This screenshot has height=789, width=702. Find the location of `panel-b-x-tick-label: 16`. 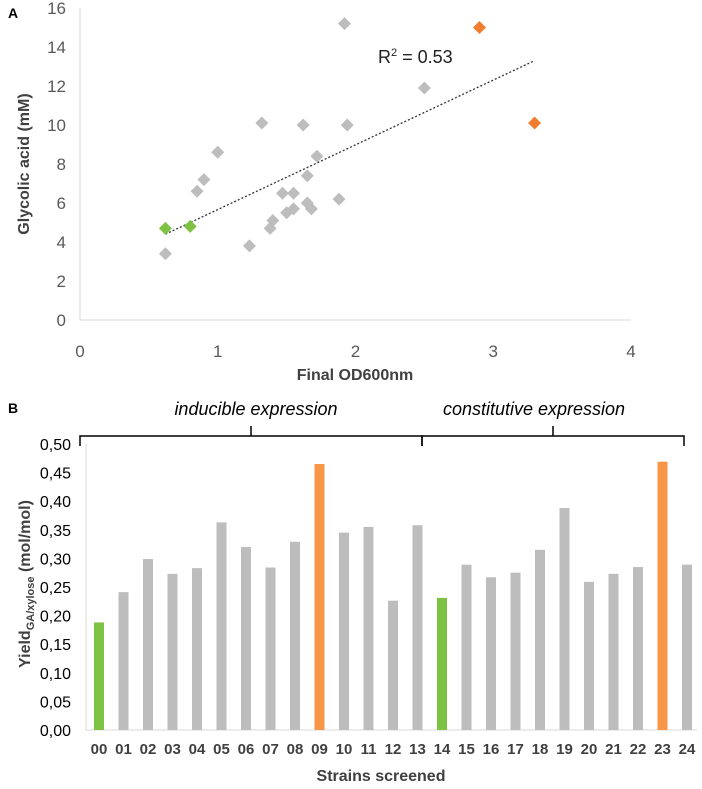

panel-b-x-tick-label: 16 is located at coordinates (491, 749).